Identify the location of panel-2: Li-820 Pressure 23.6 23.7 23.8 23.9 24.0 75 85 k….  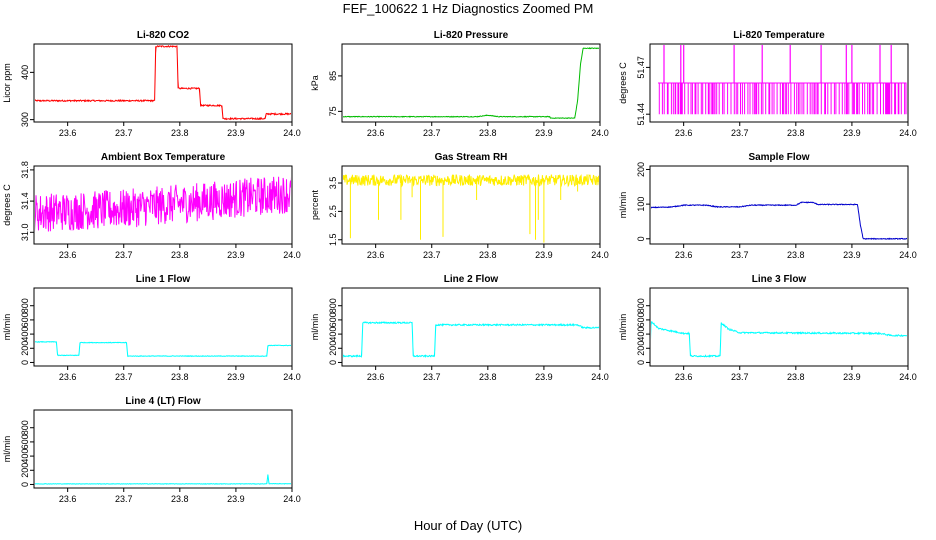
(459, 84).